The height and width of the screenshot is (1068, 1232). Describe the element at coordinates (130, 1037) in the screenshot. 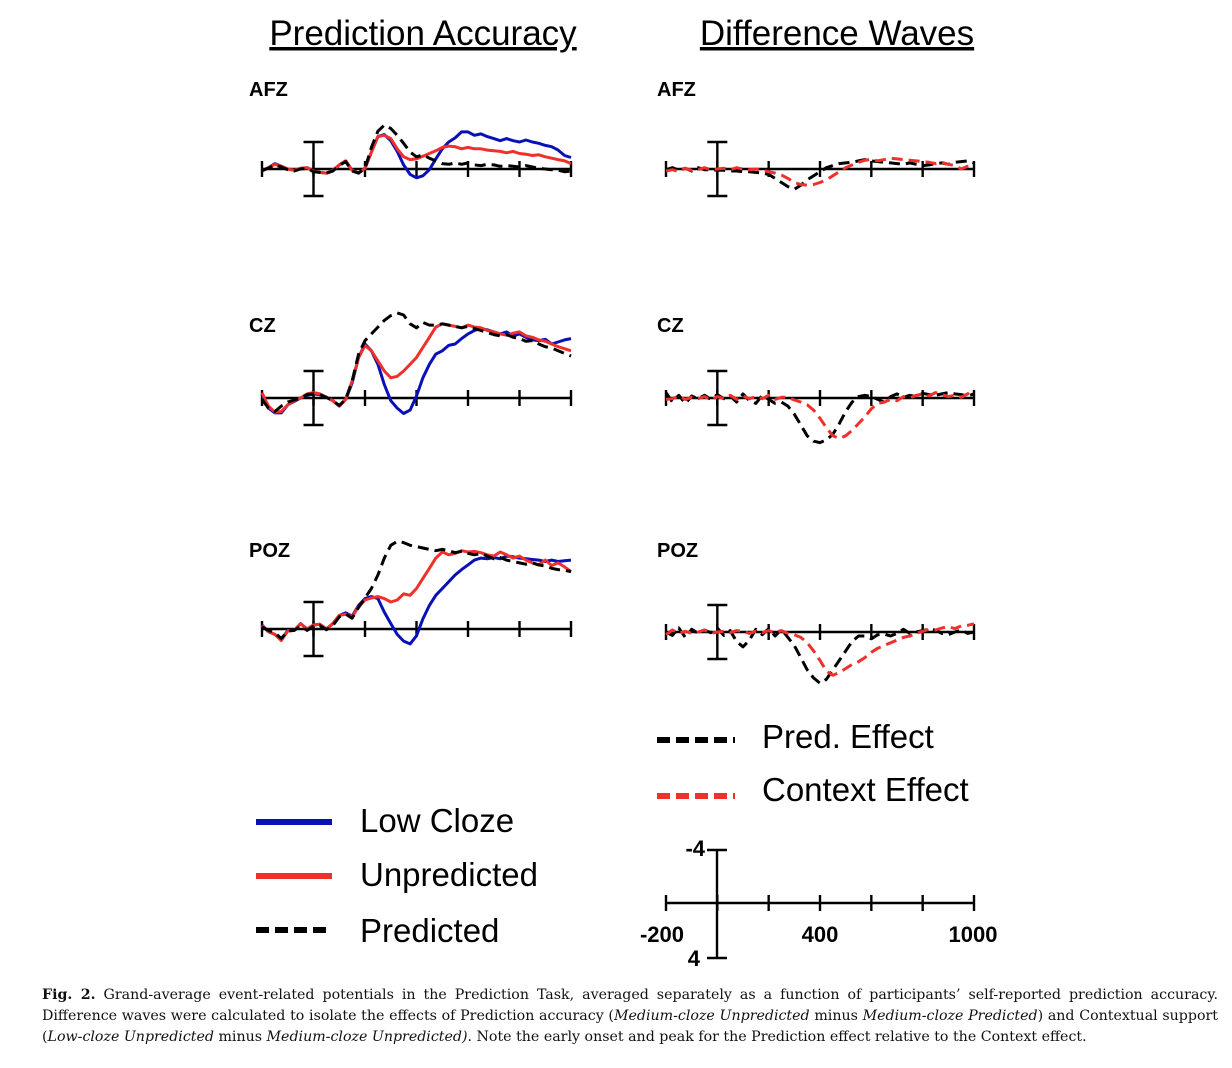

I see `caption-emphasis-3: Low-cloze Unpredicted` at that location.